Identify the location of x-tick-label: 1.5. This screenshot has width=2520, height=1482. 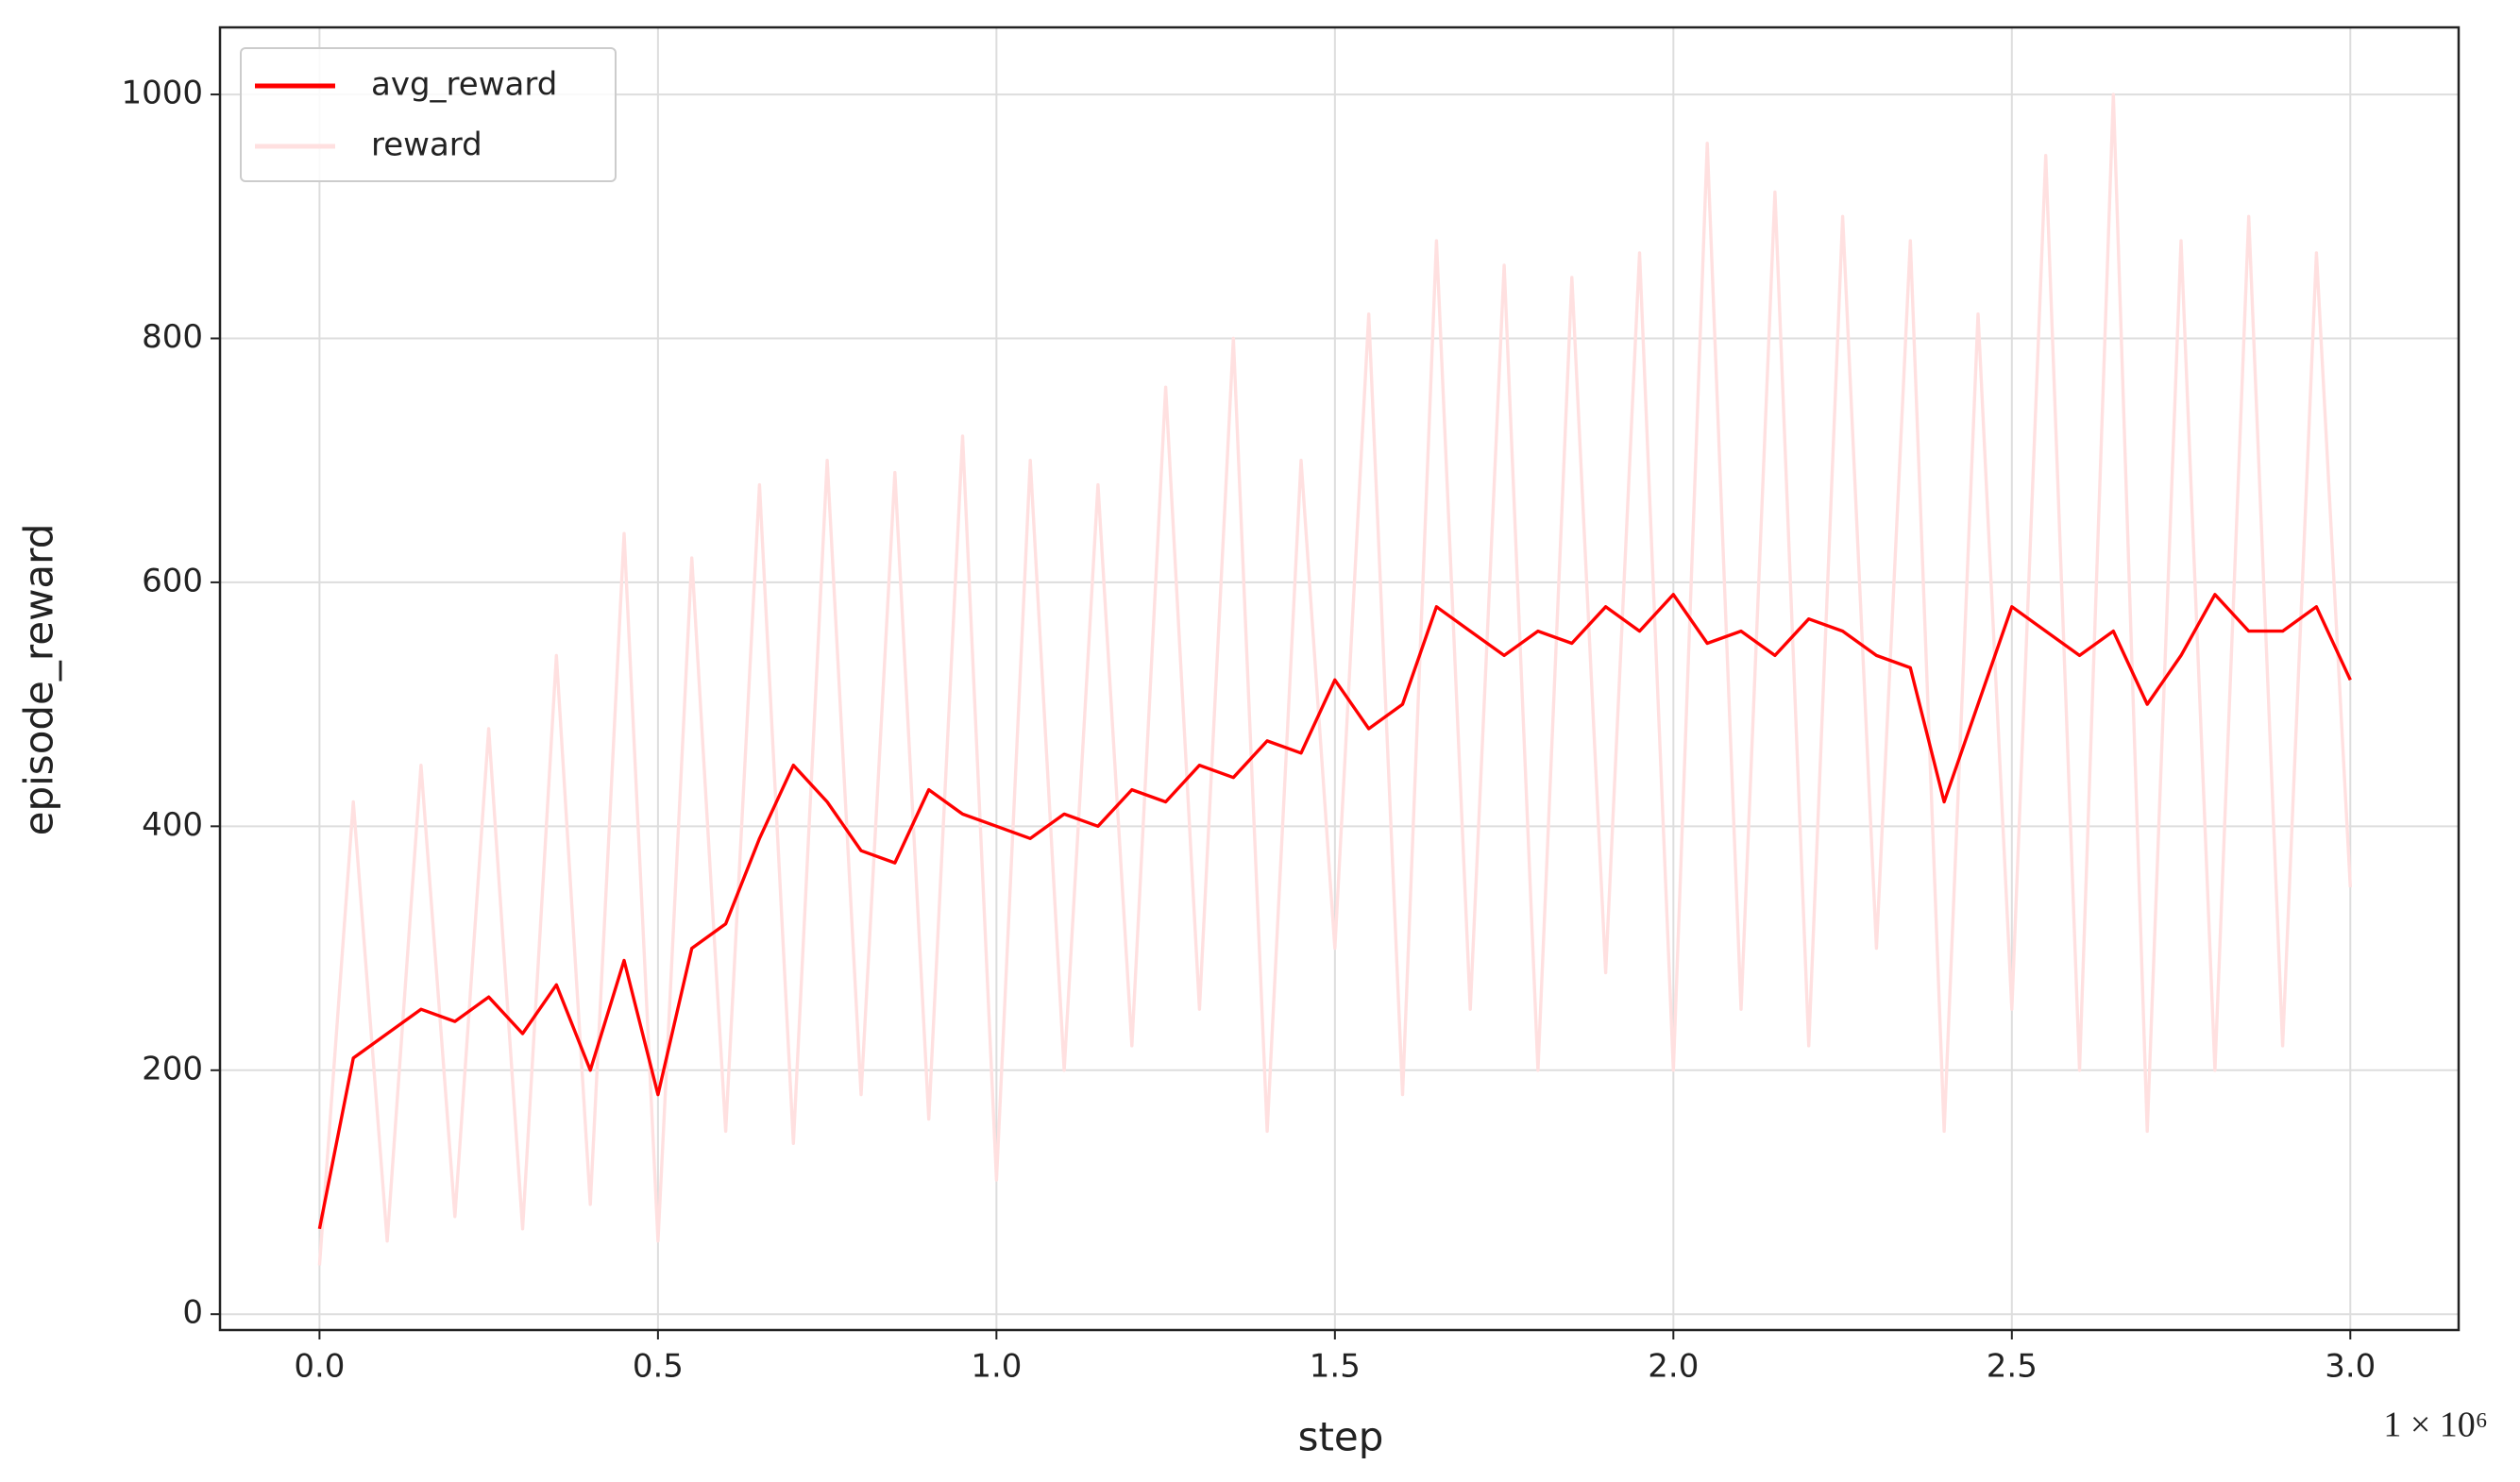
(1336, 1367).